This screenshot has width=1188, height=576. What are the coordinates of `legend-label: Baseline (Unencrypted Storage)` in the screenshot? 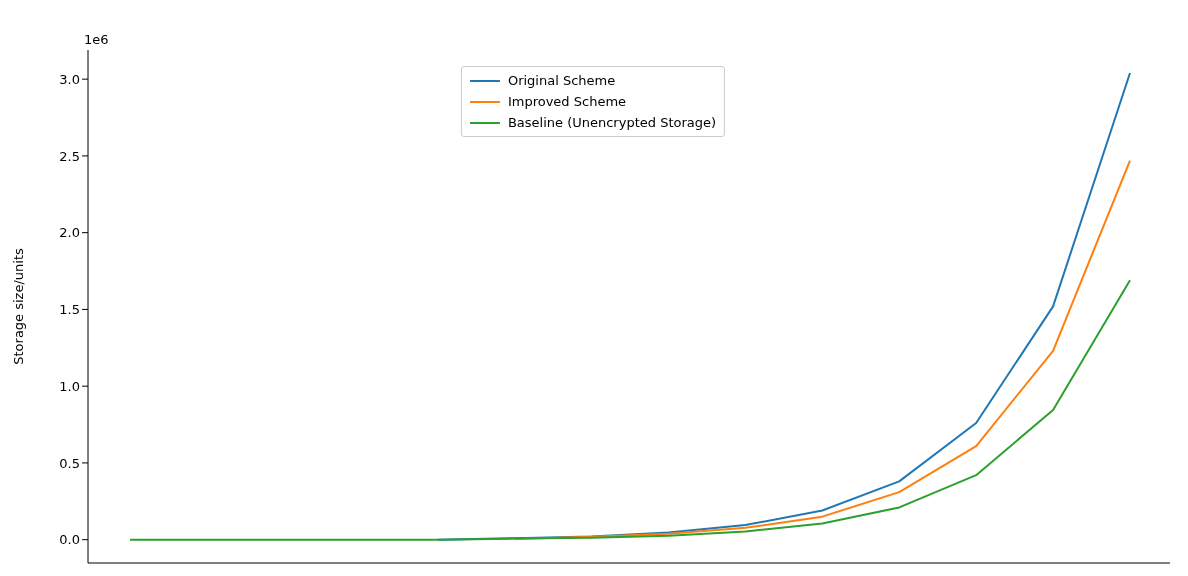 It's located at (612, 122).